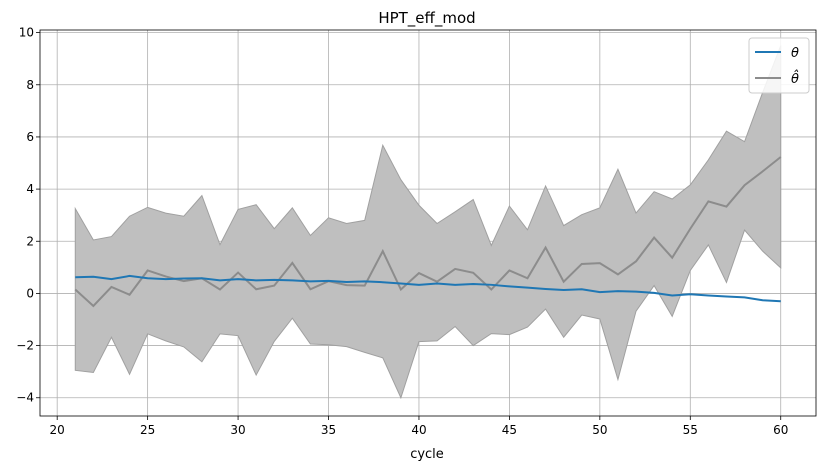  What do you see at coordinates (57, 430) in the screenshot?
I see `x-tick-label: 20` at bounding box center [57, 430].